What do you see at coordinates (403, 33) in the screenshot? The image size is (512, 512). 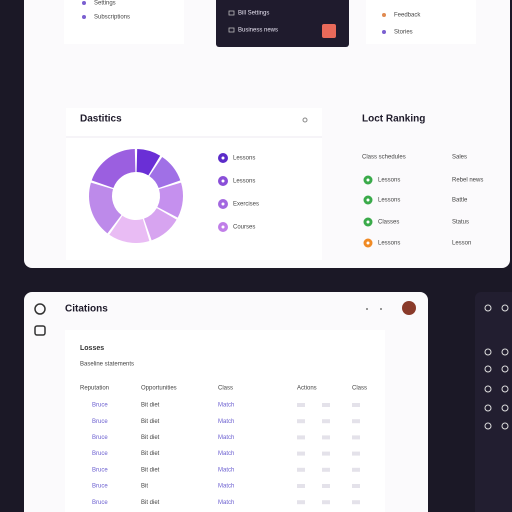 I see `menu-item: Stories` at bounding box center [403, 33].